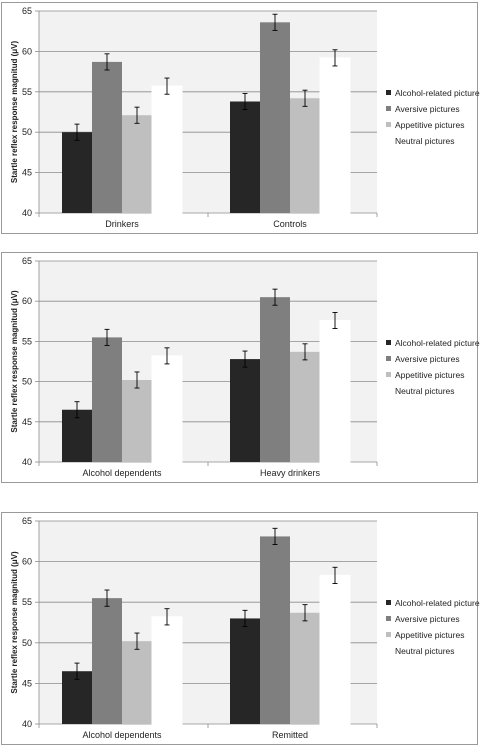 The height and width of the screenshot is (747, 480). I want to click on category-label: Heavy drinkers, so click(290, 473).